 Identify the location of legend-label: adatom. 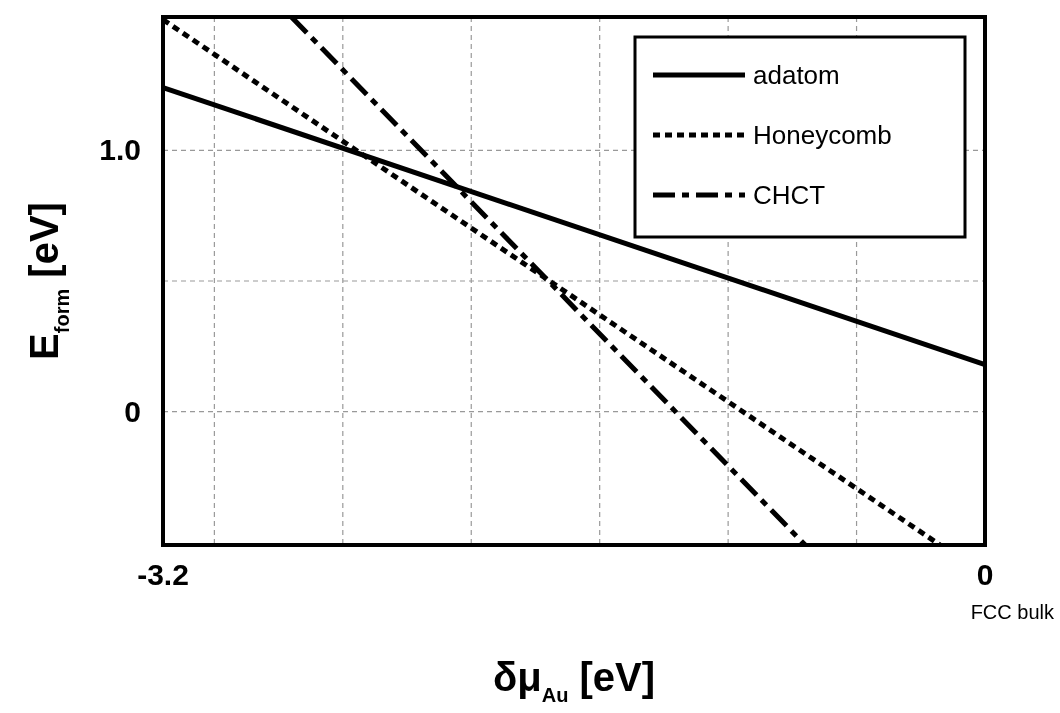
(796, 75).